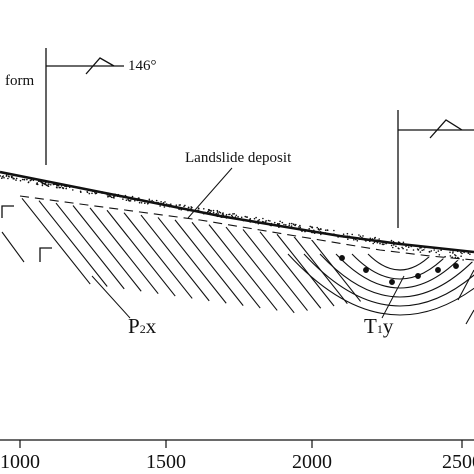 Image resolution: width=474 pixels, height=474 pixels. I want to click on x-axis: 1000 1500 2000 2500, so click(237, 456).